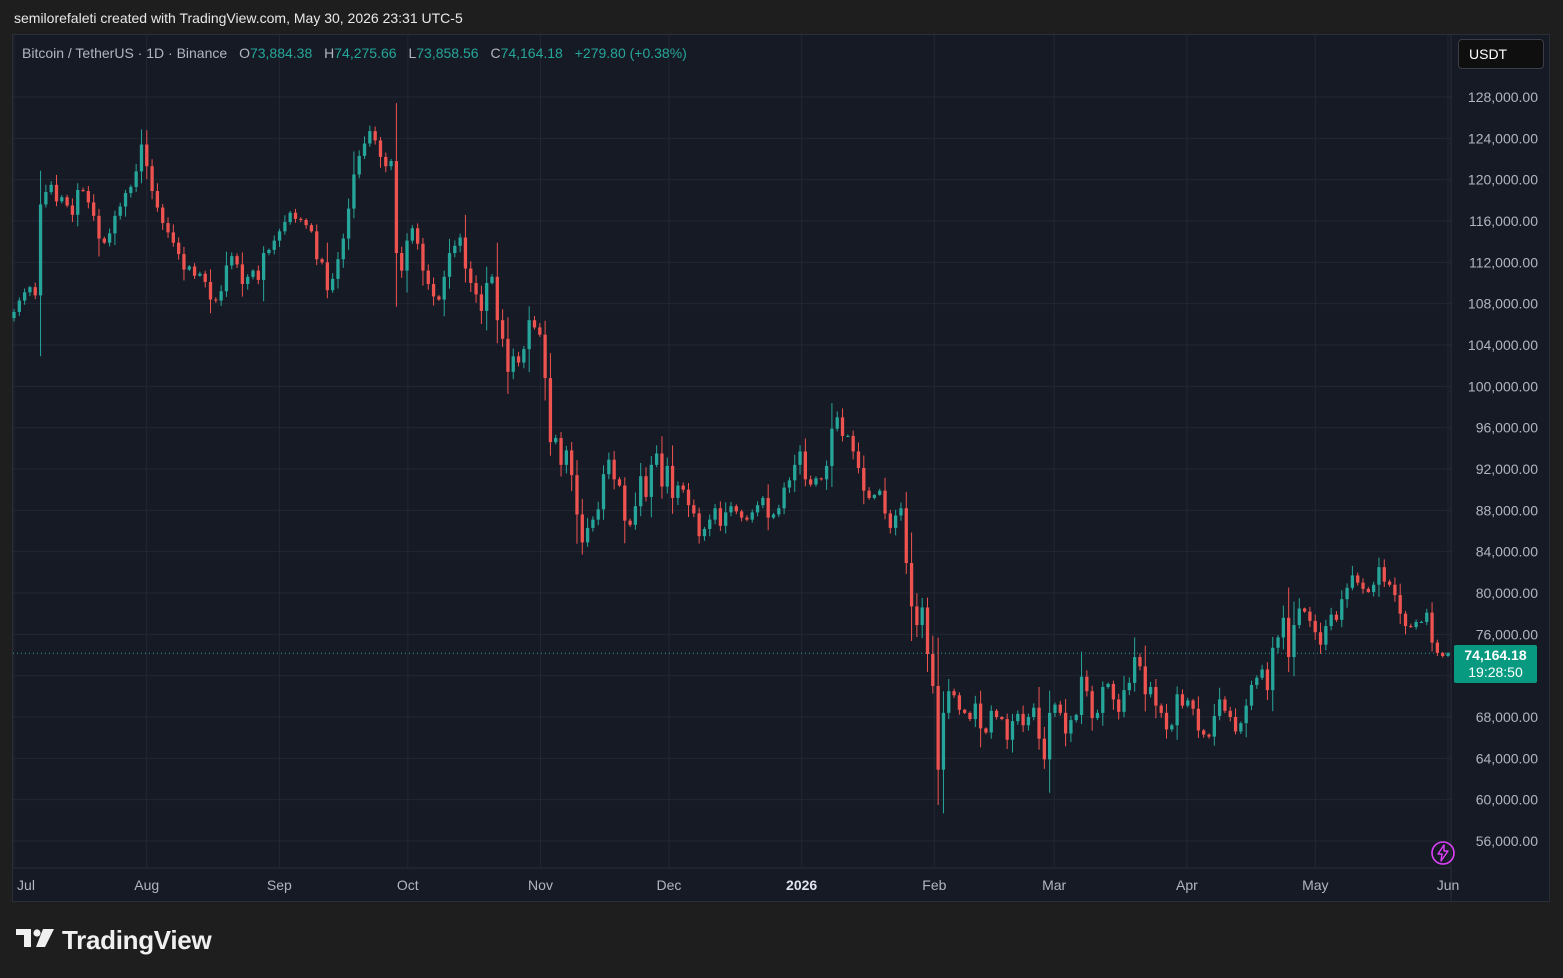  What do you see at coordinates (1501, 54) in the screenshot?
I see `currency-selector: USDT` at bounding box center [1501, 54].